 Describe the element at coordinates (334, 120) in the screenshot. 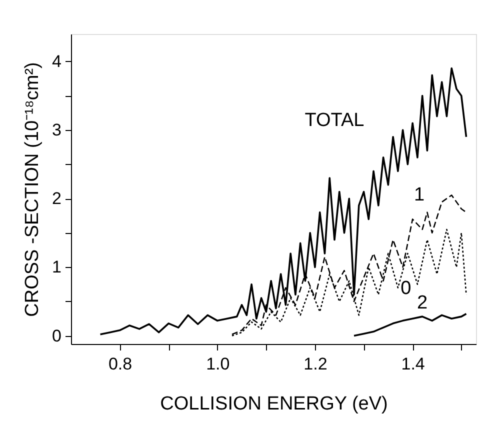

I see `series-label: TOTAL` at that location.